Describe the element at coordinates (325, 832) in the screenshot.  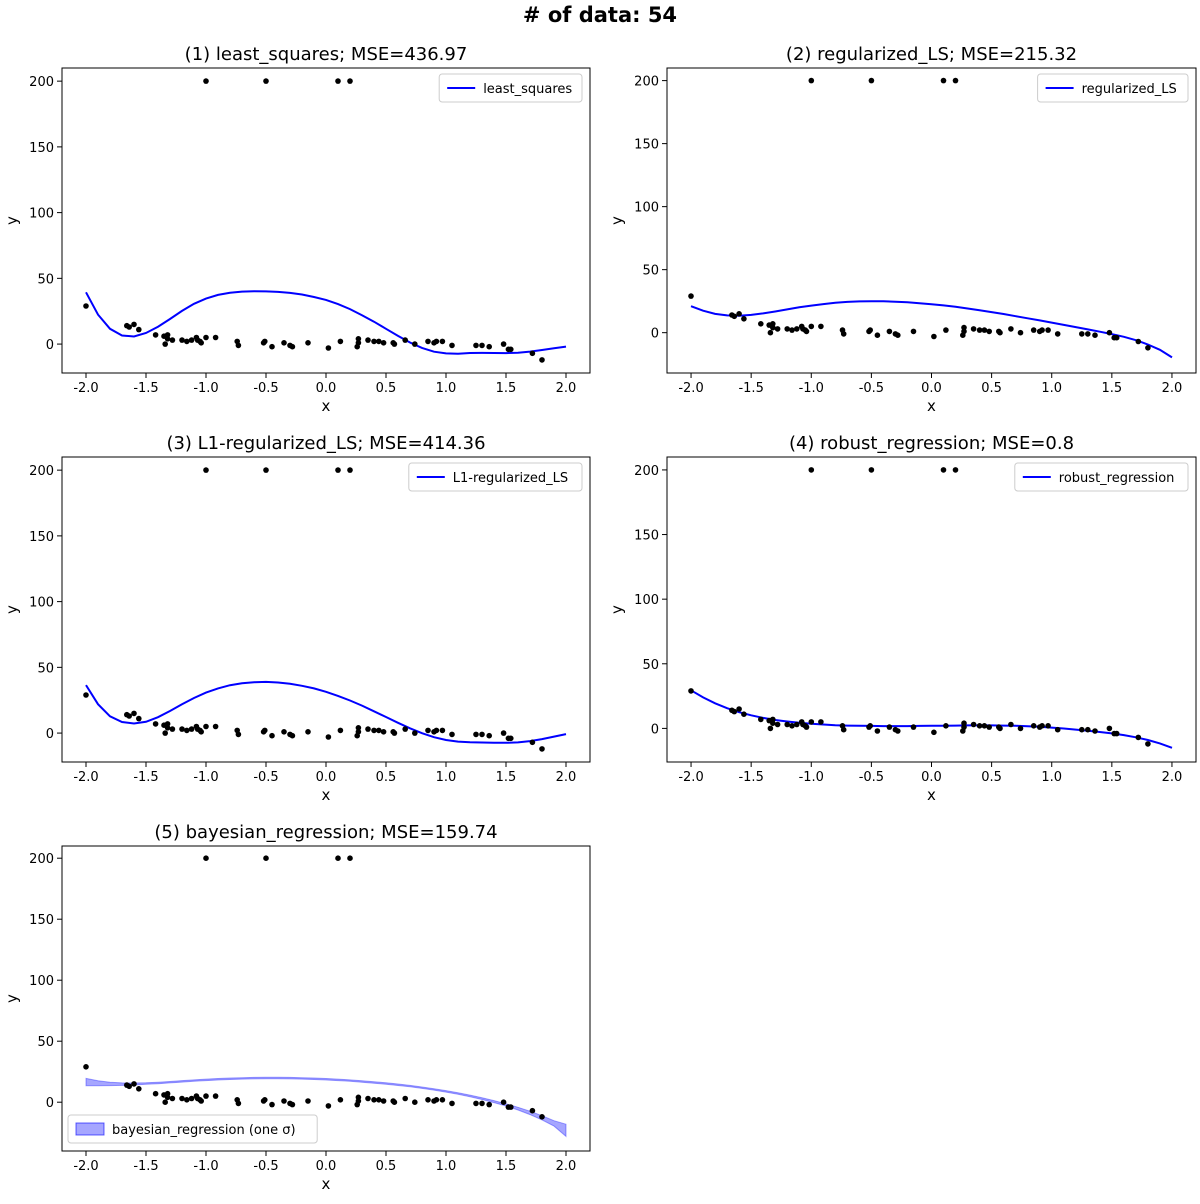
I see `subplot-title: (5) bayesian_regression; MSE=159.74` at that location.